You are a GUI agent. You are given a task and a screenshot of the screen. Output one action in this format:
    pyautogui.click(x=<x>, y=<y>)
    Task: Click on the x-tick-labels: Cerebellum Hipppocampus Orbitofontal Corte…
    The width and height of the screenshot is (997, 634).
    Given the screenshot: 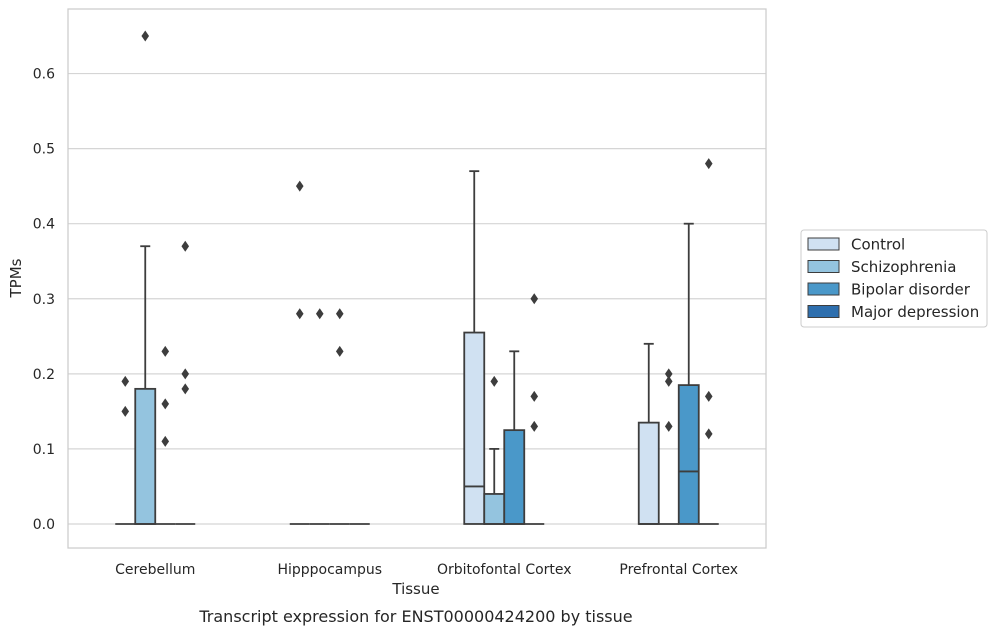 What is the action you would take?
    pyautogui.click(x=426, y=570)
    